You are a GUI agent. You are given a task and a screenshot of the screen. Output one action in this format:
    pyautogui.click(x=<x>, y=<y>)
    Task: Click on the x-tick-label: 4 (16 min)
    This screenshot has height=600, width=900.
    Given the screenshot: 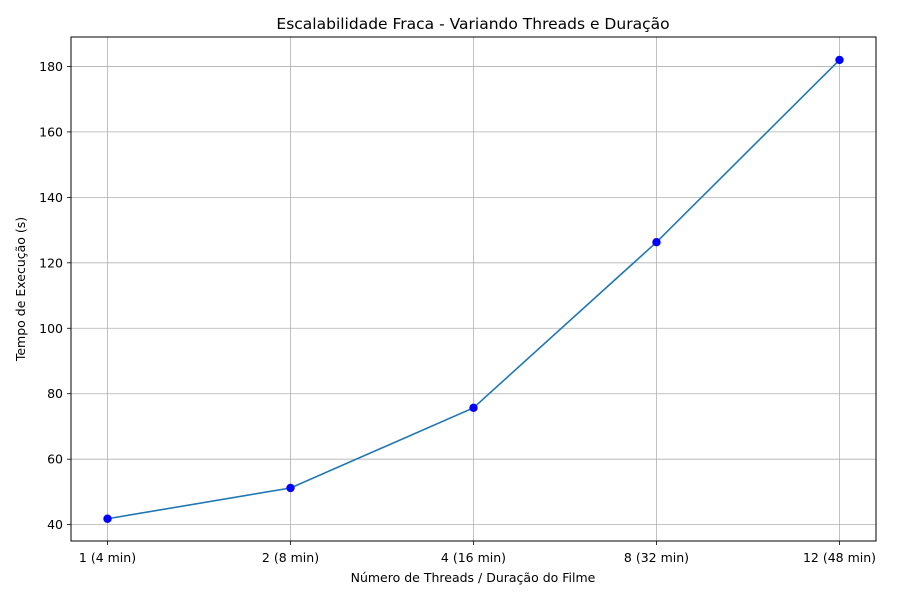 What is the action you would take?
    pyautogui.click(x=473, y=557)
    